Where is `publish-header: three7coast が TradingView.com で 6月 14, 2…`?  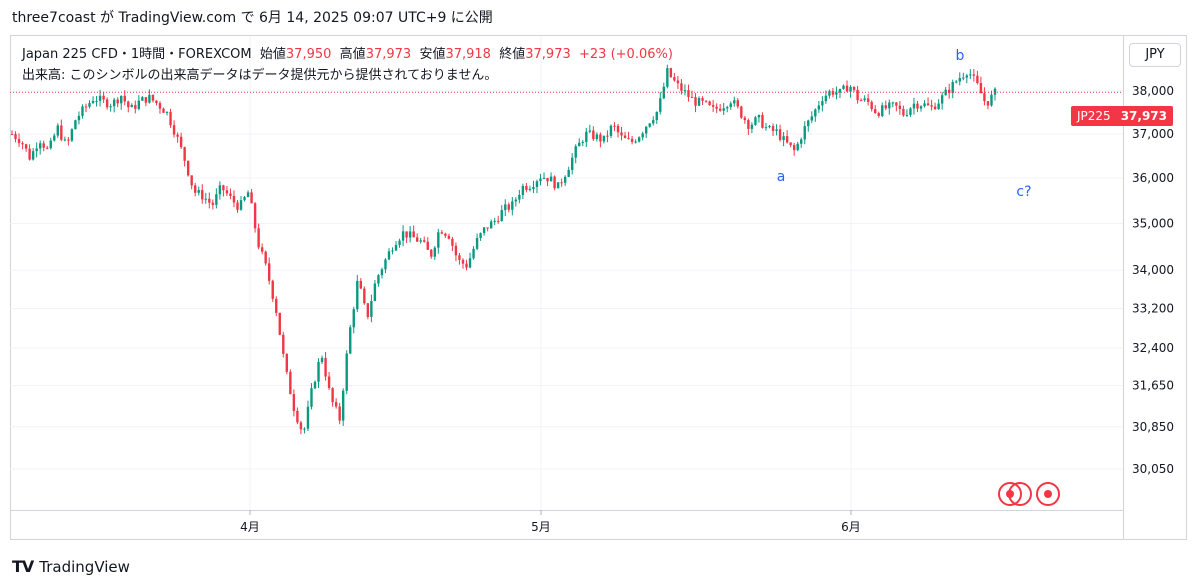
publish-header: three7coast が TradingView.com で 6月 14, 2… is located at coordinates (252, 18).